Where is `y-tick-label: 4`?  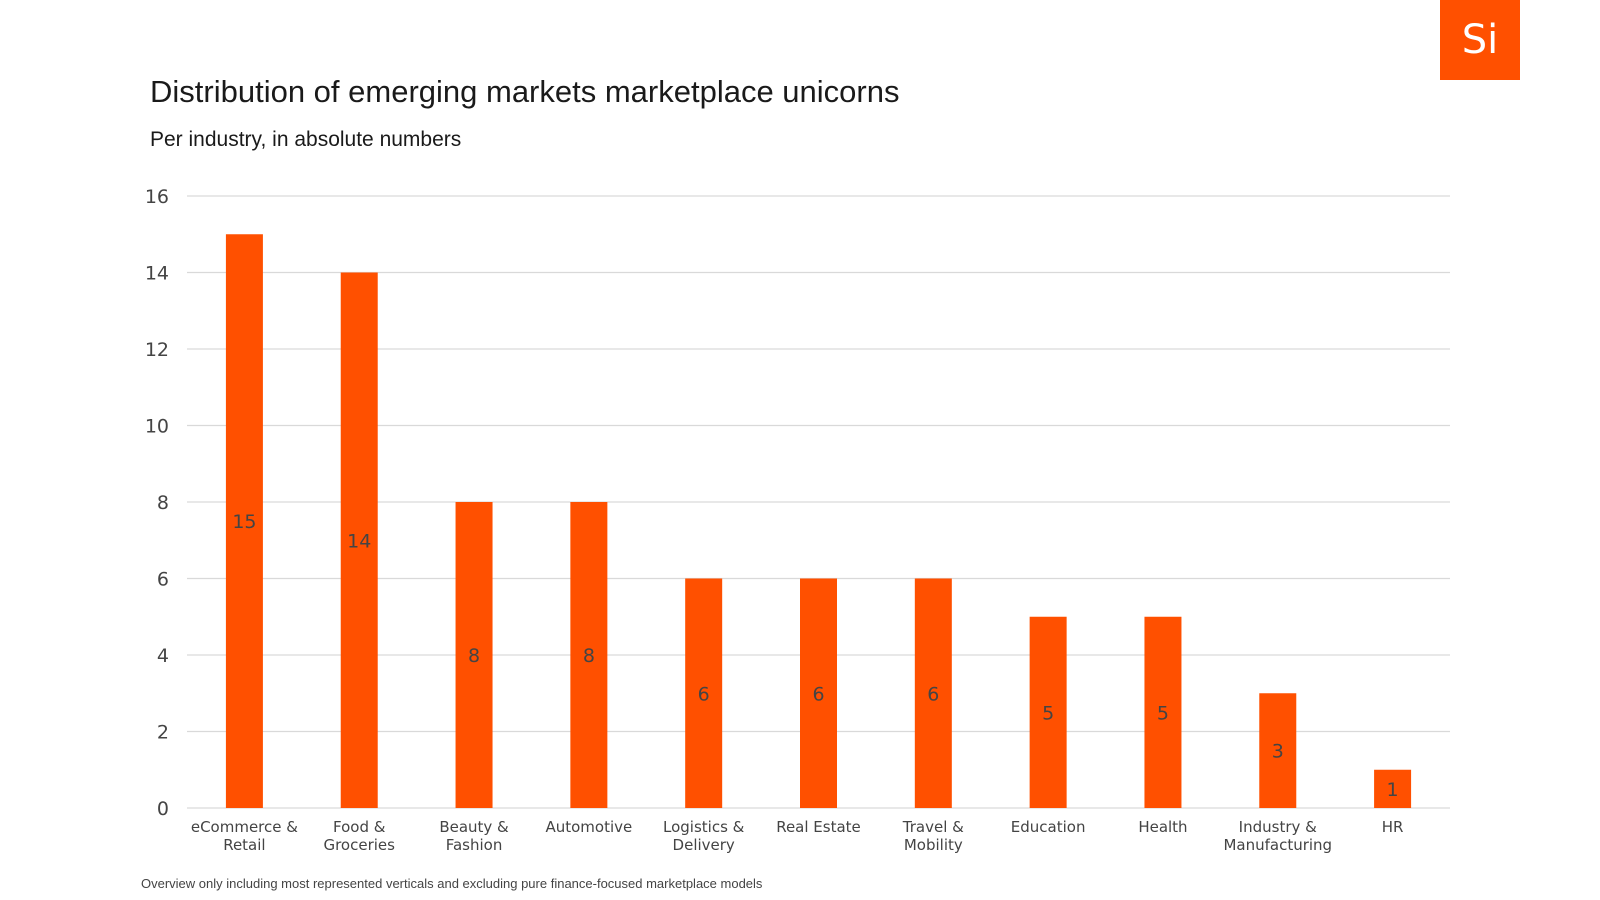
y-tick-label: 4 is located at coordinates (163, 656).